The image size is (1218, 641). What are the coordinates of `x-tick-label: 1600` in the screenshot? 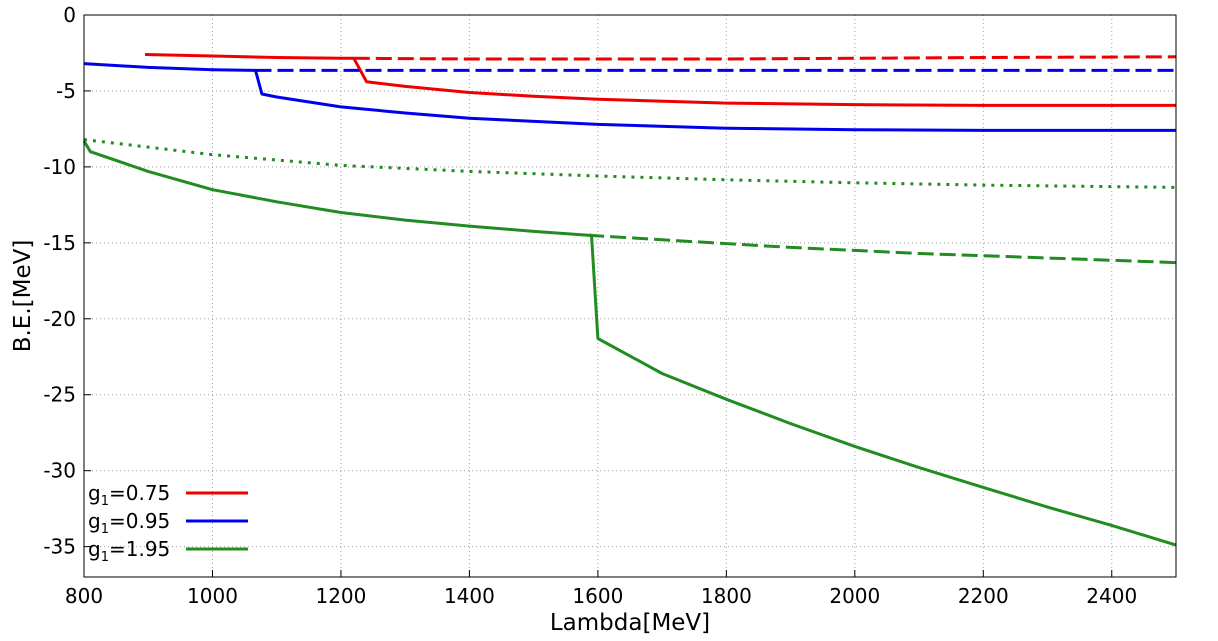 It's located at (597, 596).